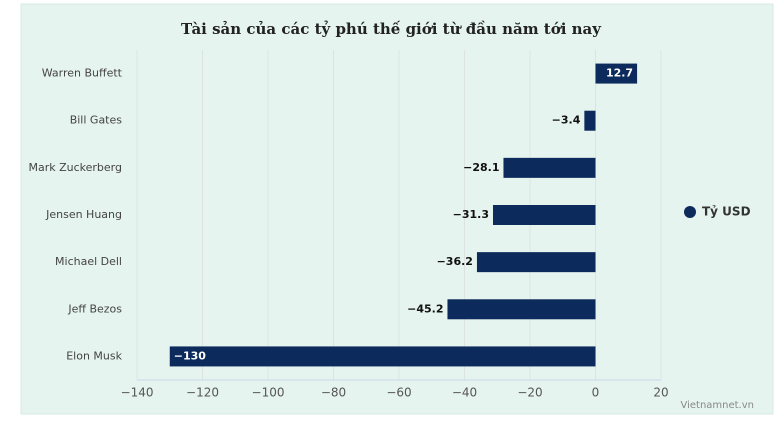 This screenshot has height=426, width=782. Describe the element at coordinates (190, 355) in the screenshot. I see `data-label: −130` at that location.